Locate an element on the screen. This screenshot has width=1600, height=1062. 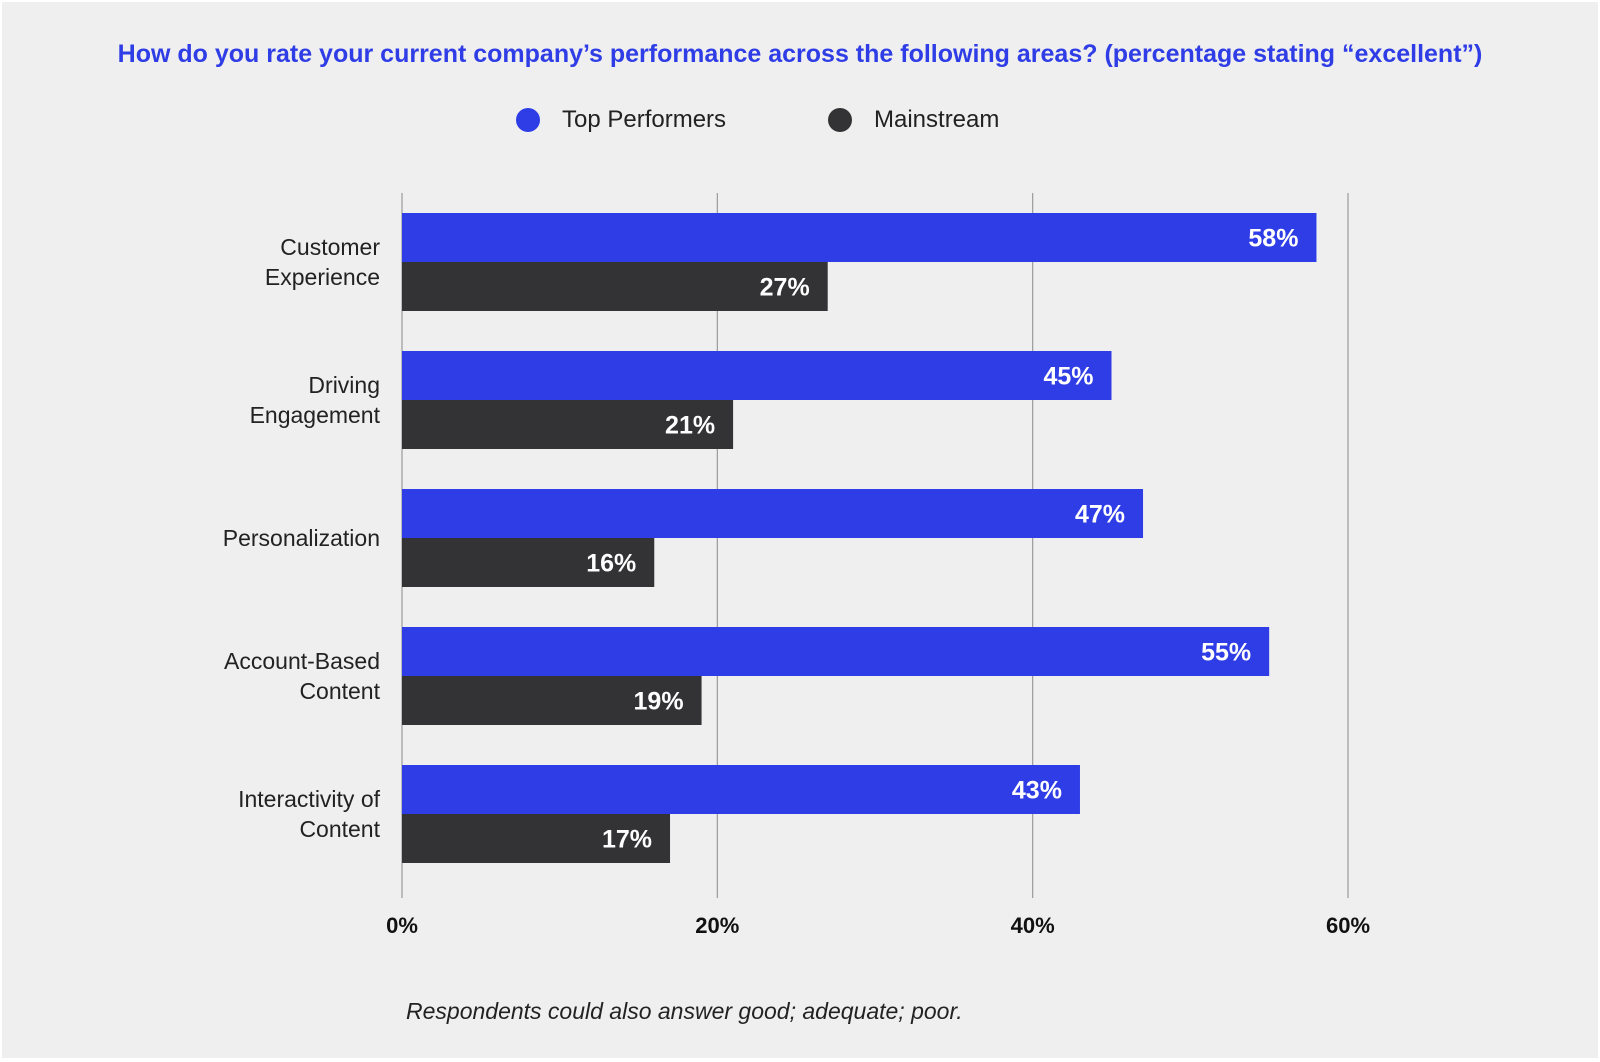
x-tick-label-20: 20% is located at coordinates (717, 925).